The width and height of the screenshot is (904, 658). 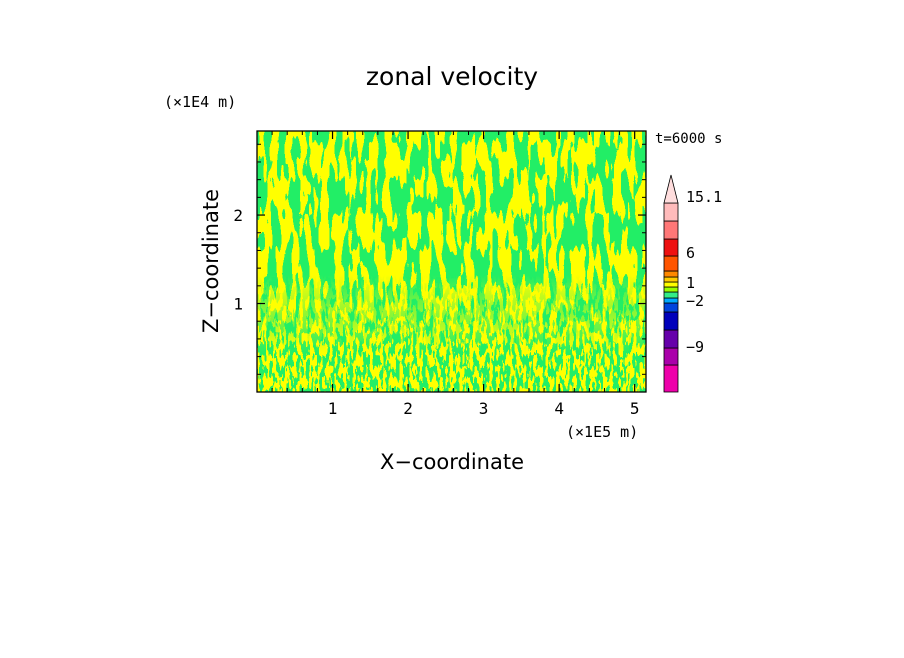 I want to click on colorbar-label: 15.1, so click(x=704, y=197).